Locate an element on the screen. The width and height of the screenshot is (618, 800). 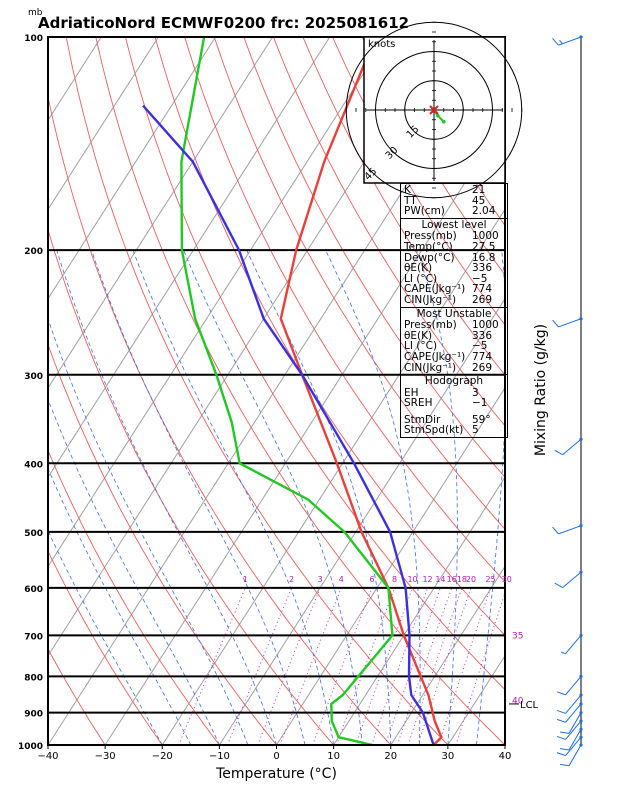
mixing-ratio-label: 30 is located at coordinates (507, 579).